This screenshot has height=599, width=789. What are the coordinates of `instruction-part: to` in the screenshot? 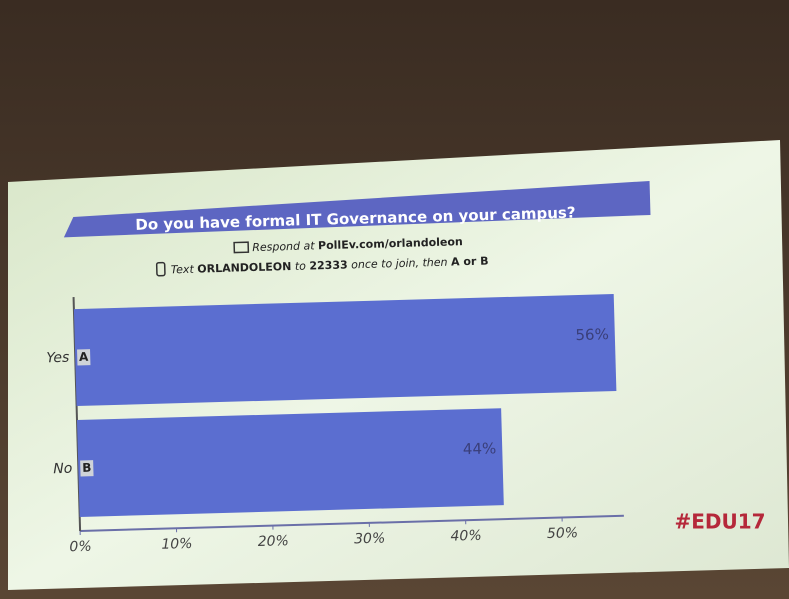 It's located at (301, 266).